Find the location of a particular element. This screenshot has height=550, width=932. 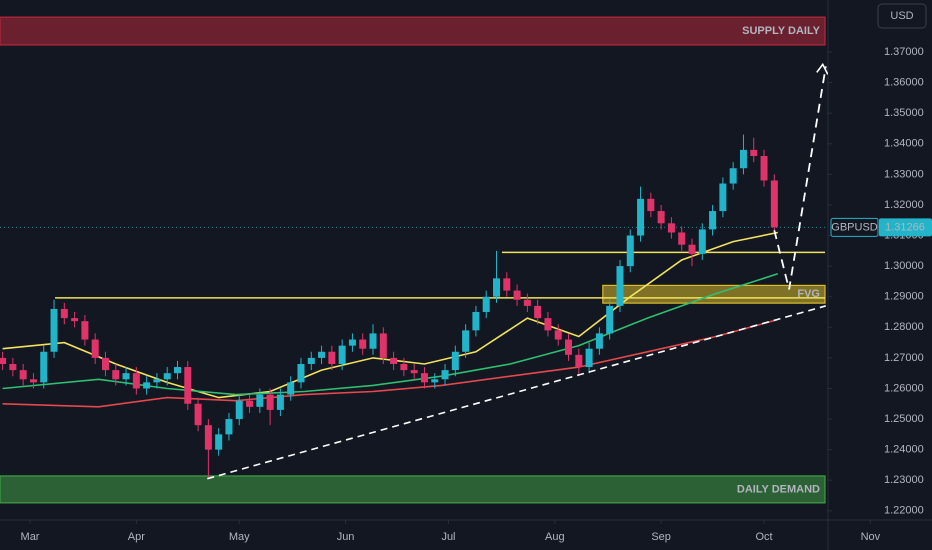

x-tick-label: Oct is located at coordinates (763, 537).